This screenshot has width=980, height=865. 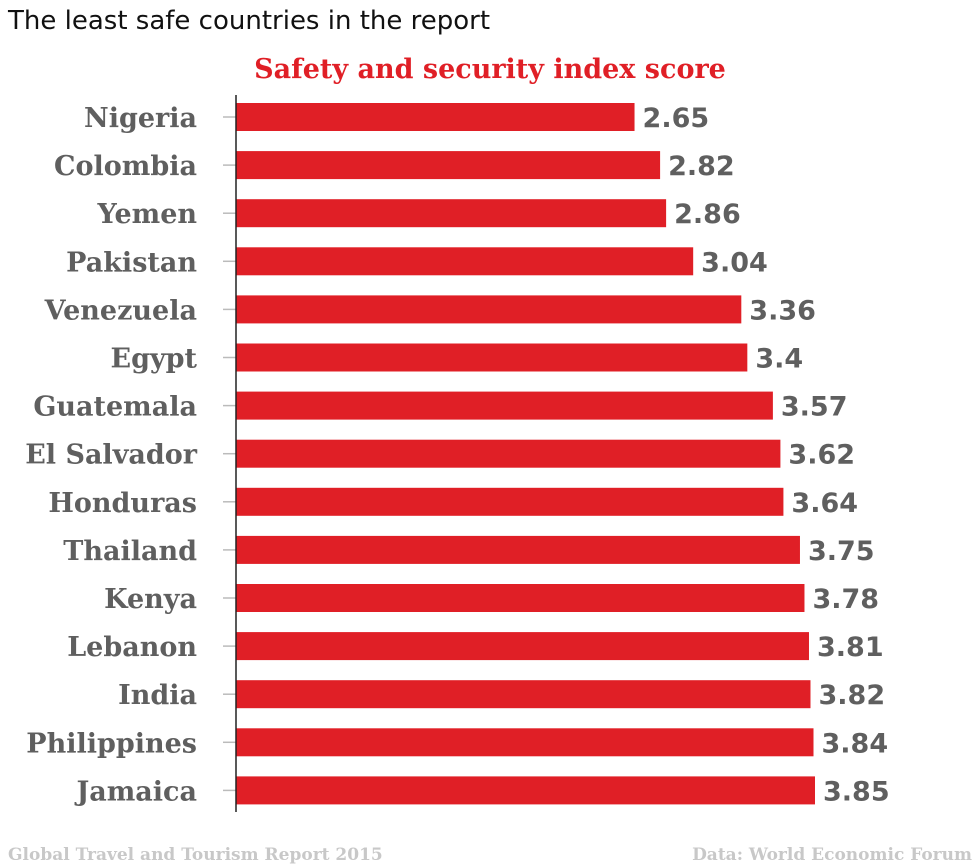 I want to click on value-label: 3.82, so click(x=851, y=695).